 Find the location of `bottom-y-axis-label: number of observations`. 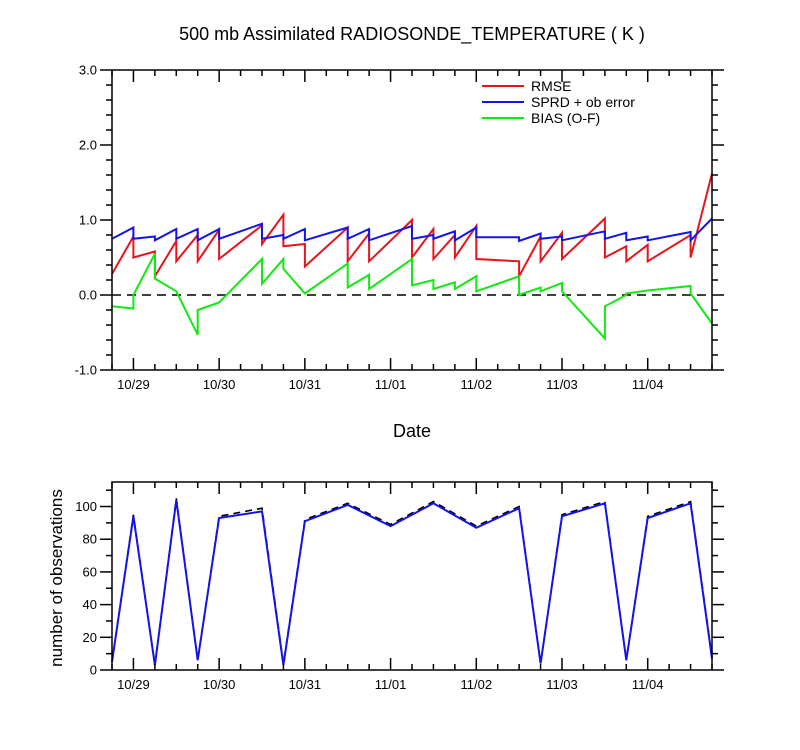

bottom-y-axis-label: number of observations is located at coordinates (56, 578).